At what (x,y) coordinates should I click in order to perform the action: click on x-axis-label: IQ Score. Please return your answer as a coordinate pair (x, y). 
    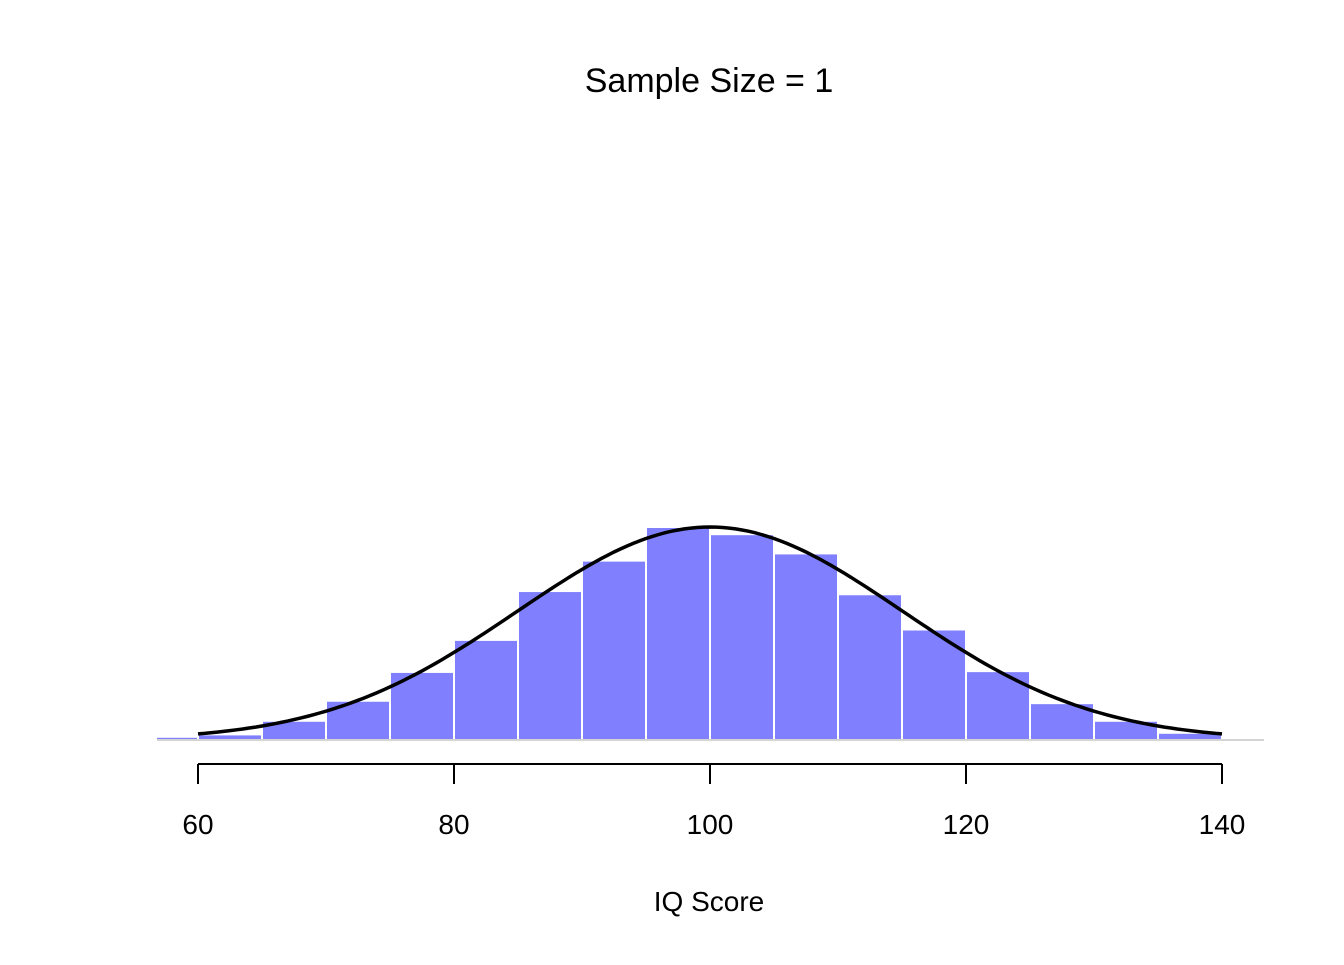
    Looking at the image, I should click on (709, 901).